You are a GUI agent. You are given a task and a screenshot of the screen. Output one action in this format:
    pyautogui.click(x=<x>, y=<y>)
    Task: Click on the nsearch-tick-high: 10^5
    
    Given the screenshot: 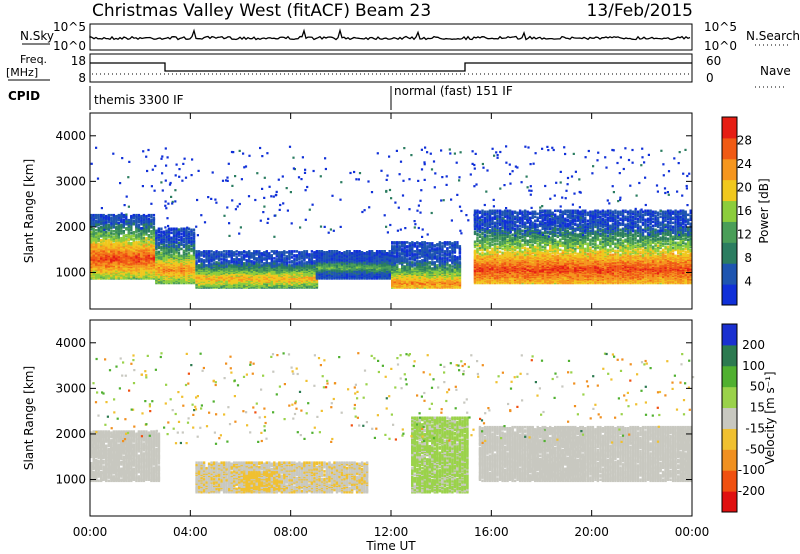 What is the action you would take?
    pyautogui.click(x=720, y=27)
    